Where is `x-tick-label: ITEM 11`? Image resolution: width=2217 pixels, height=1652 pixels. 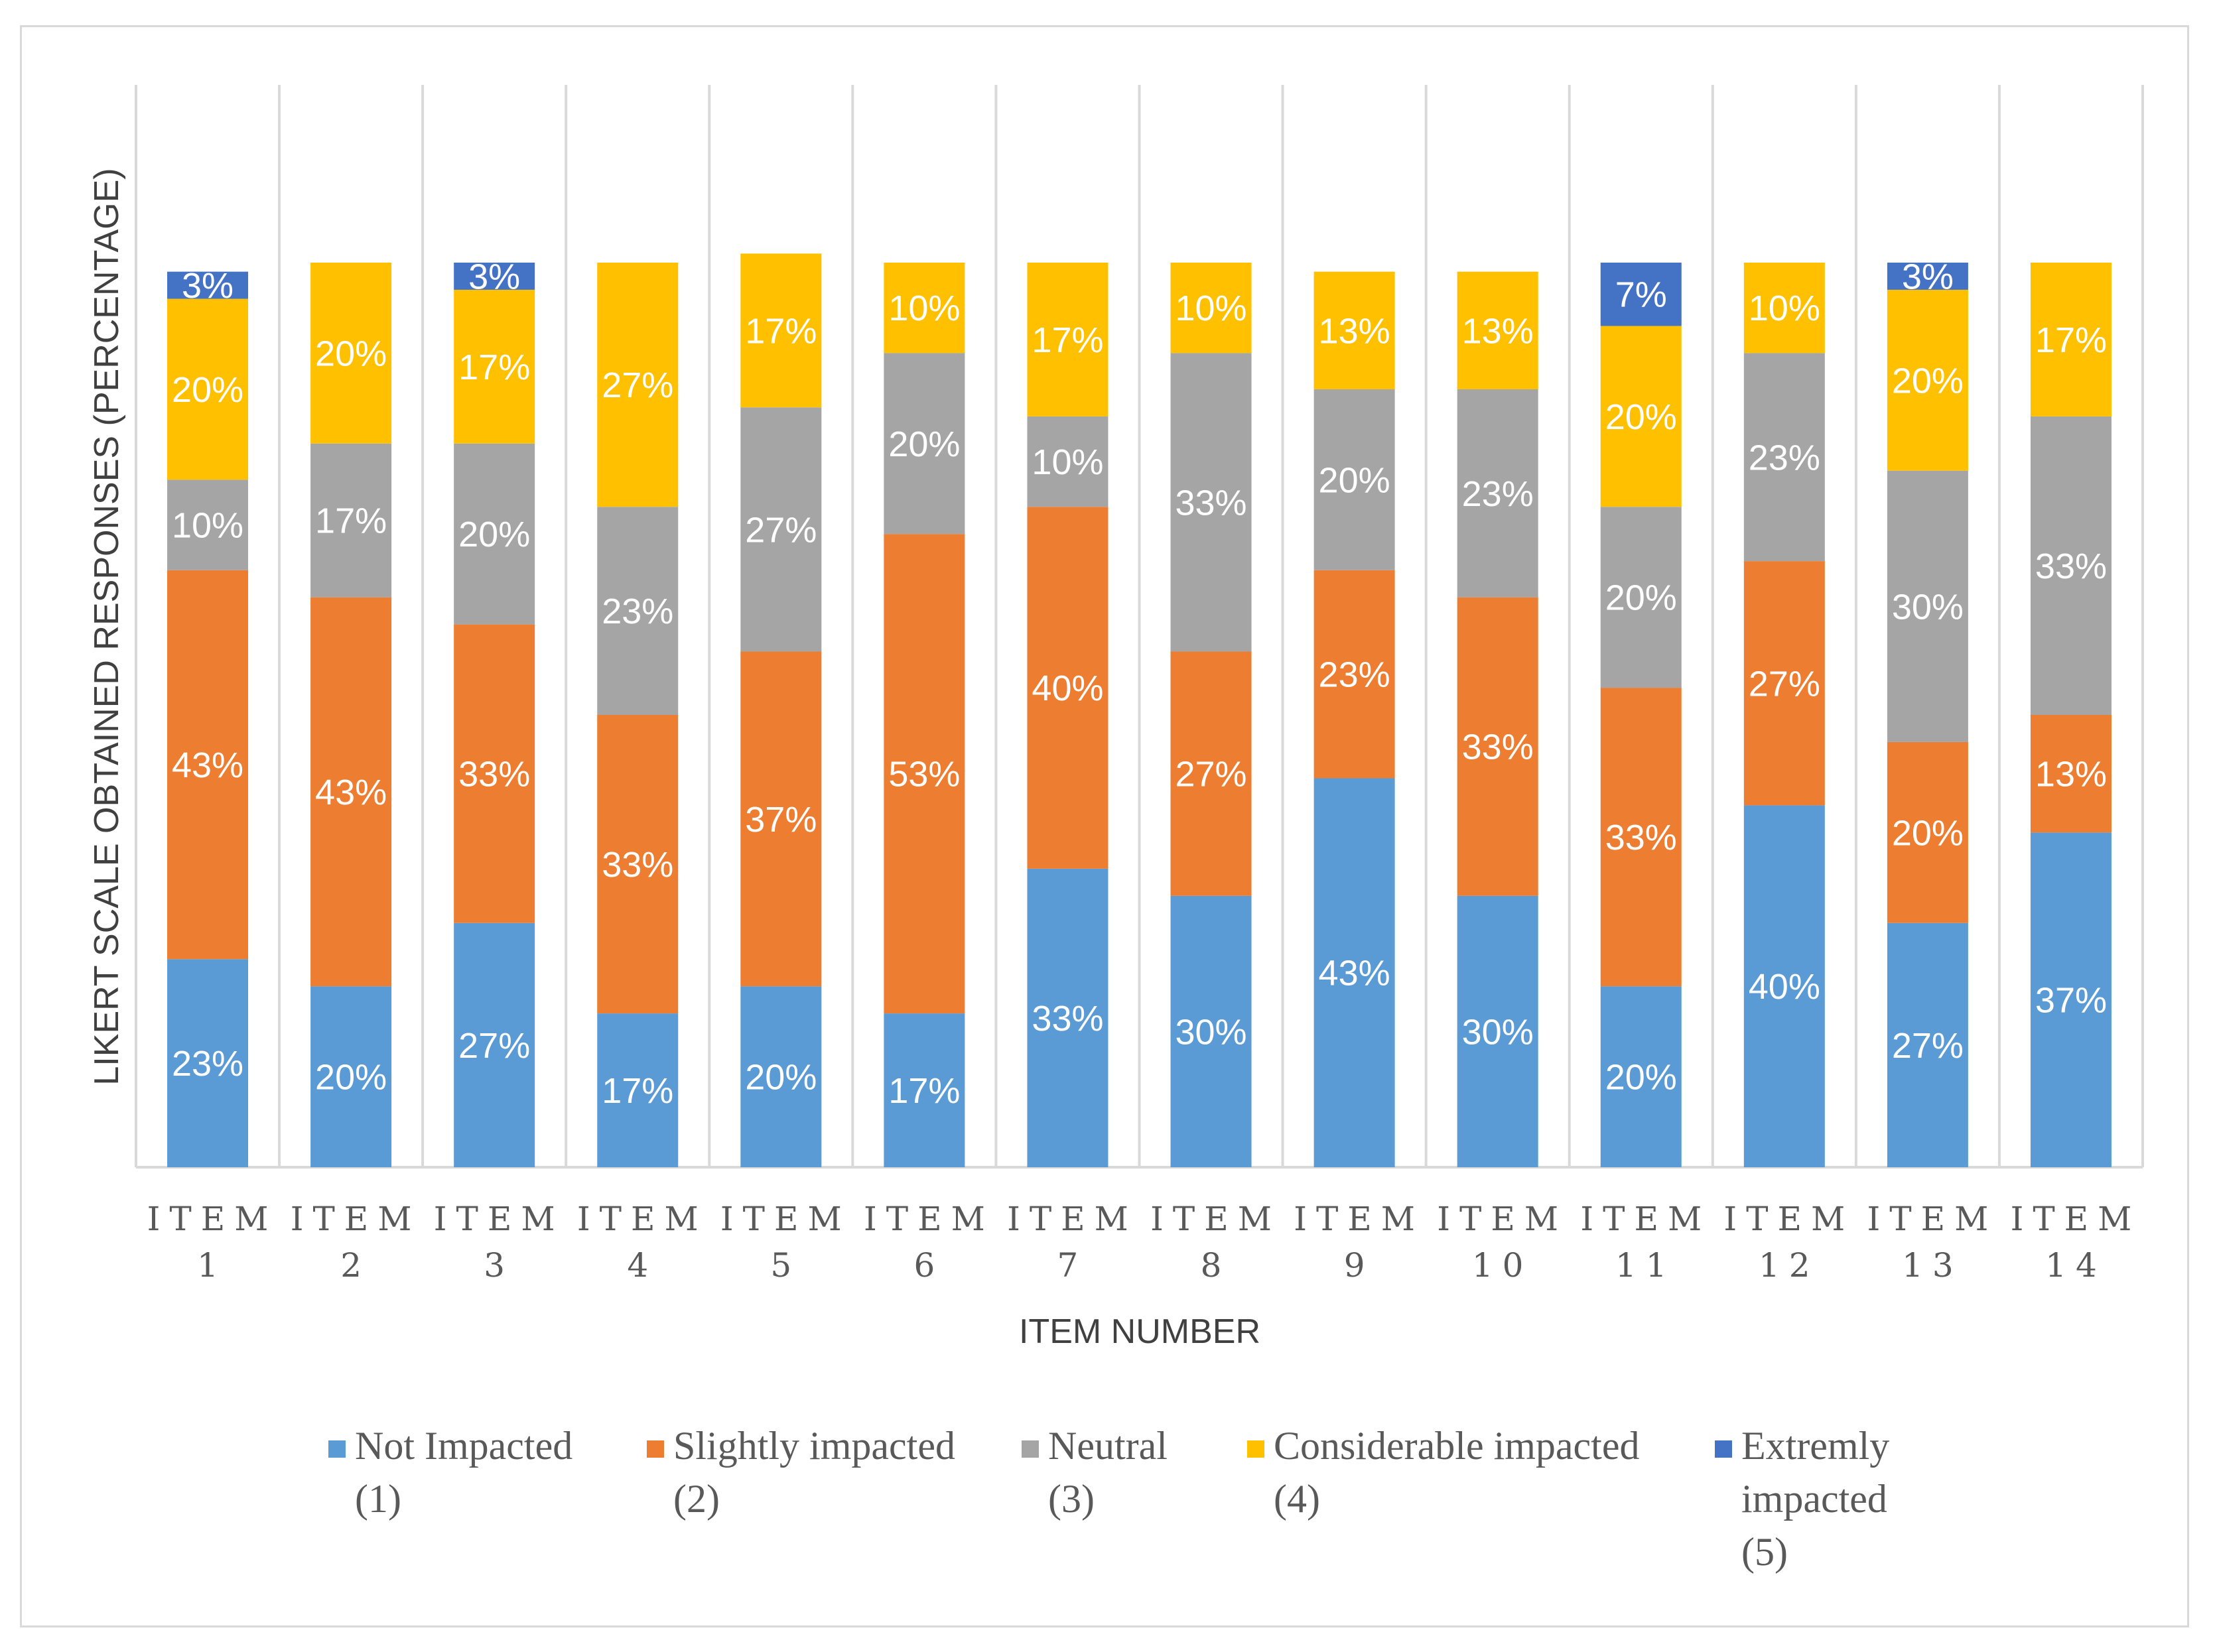
x-tick-label: ITEM 11 is located at coordinates (1646, 1242).